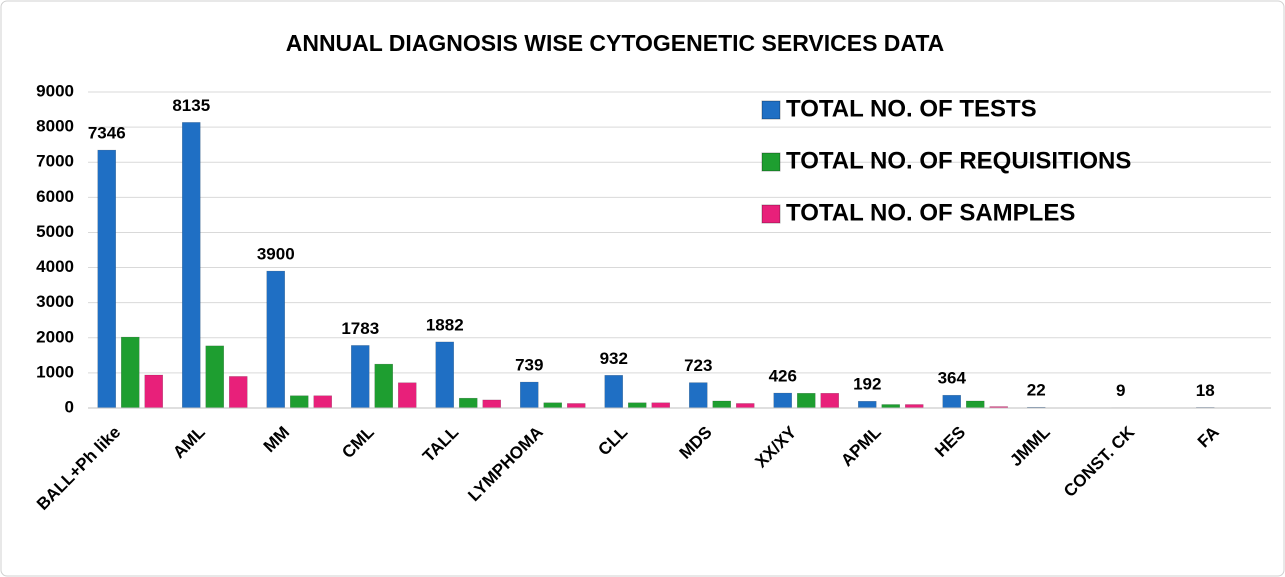 The height and width of the screenshot is (577, 1285). What do you see at coordinates (55, 371) in the screenshot?
I see `y-tick-label: 1000` at bounding box center [55, 371].